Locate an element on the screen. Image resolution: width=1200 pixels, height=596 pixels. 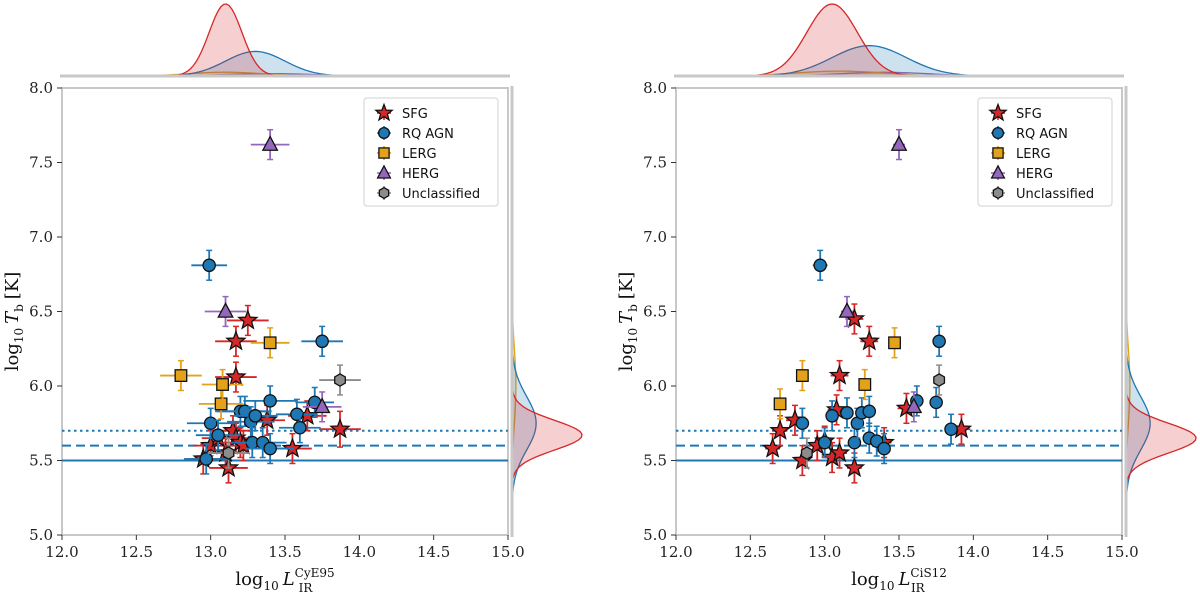
legend-box is located at coordinates (431, 152).